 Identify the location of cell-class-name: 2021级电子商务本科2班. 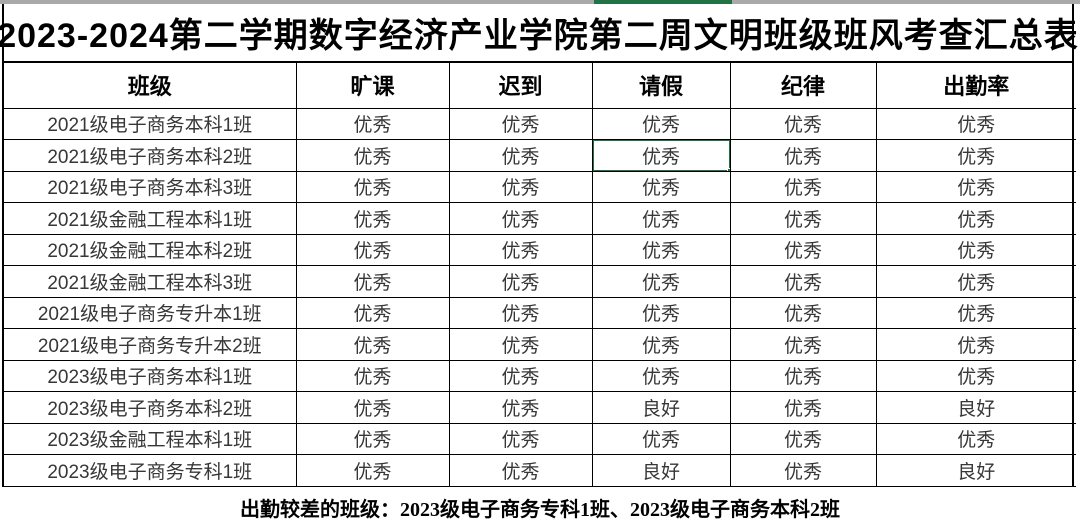
(150, 155).